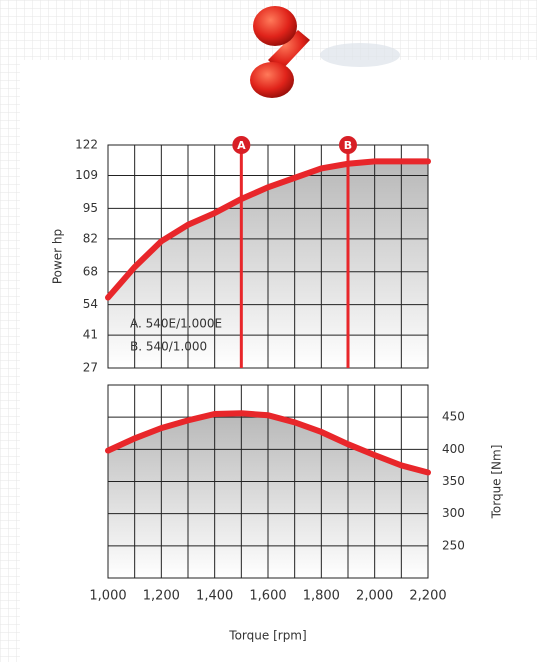 This screenshot has height=662, width=537. I want to click on y-axis-label: Torque [Nm], so click(497, 482).